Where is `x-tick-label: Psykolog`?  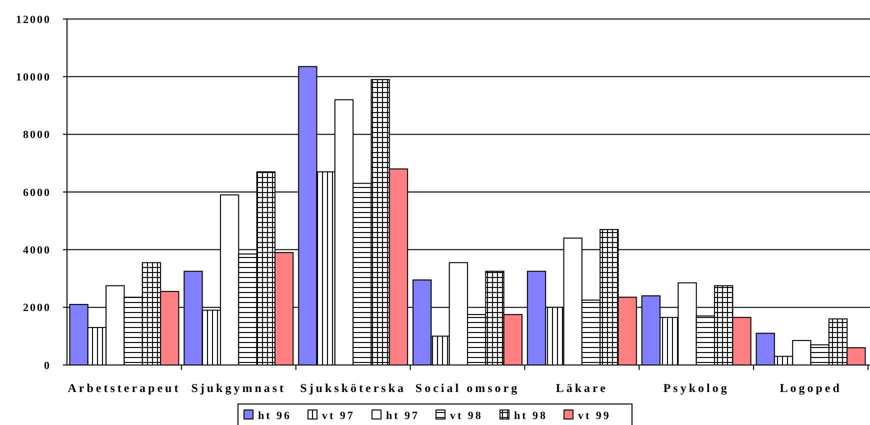 x-tick-label: Psykolog is located at coordinates (696, 388).